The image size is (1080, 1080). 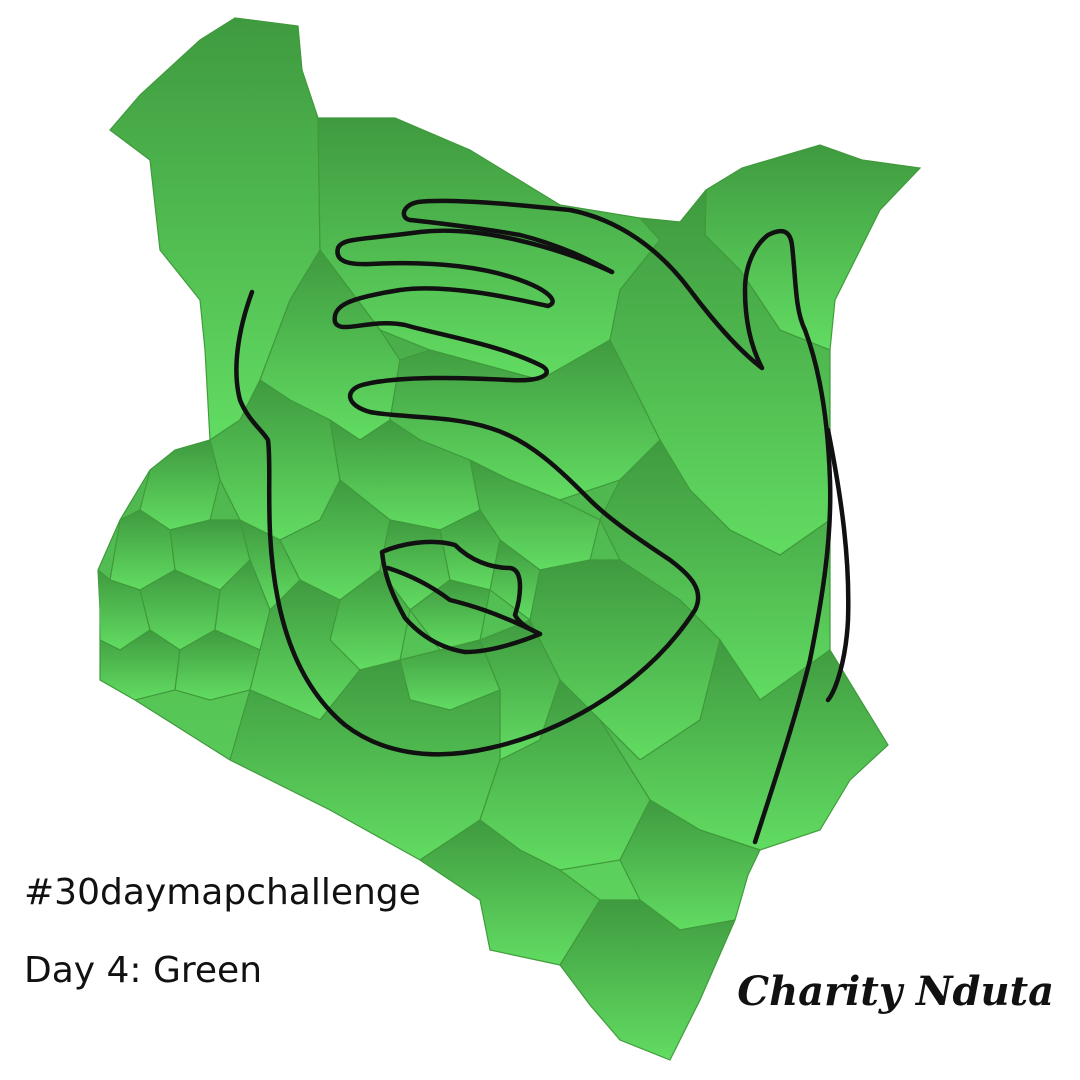 I want to click on county-western-a, so click(x=180, y=485).